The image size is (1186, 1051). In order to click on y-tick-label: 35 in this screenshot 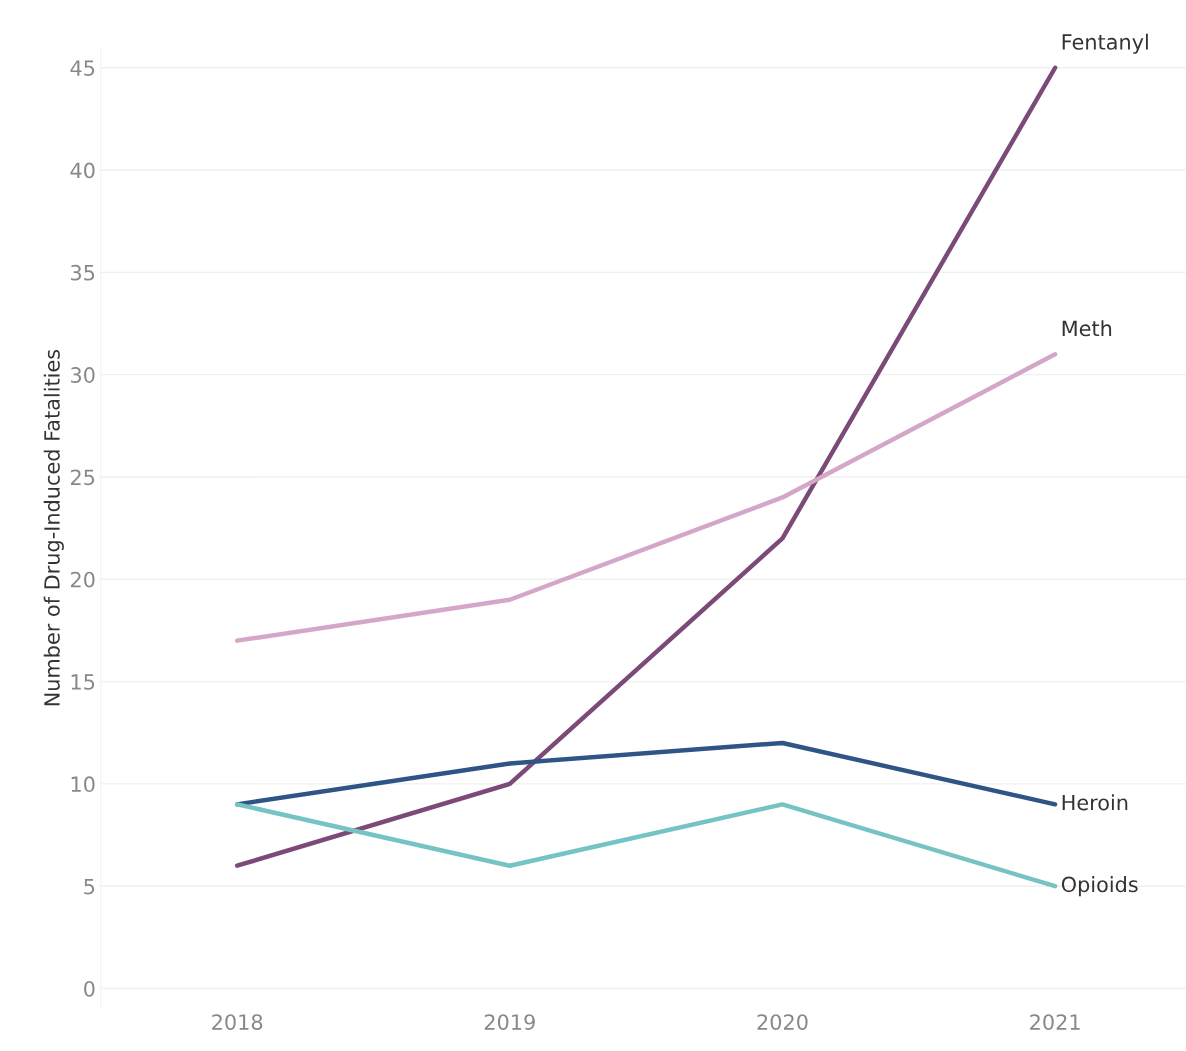, I will do `click(83, 272)`.